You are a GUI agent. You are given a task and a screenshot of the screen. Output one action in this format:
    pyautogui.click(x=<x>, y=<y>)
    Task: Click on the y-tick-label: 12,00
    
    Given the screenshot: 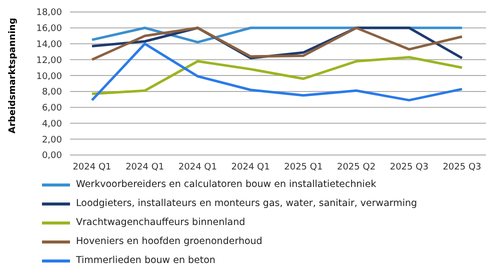 What is the action you would take?
    pyautogui.click(x=49, y=61)
    